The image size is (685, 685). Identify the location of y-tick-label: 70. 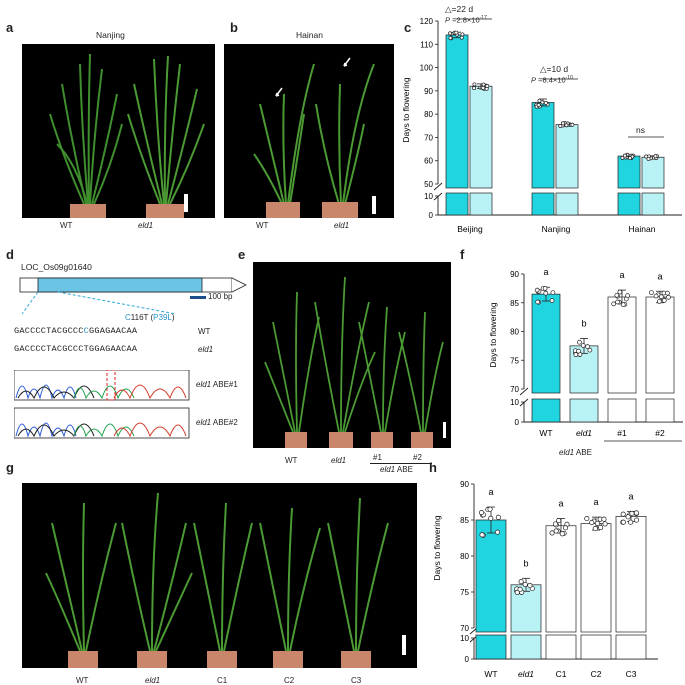
(428, 137).